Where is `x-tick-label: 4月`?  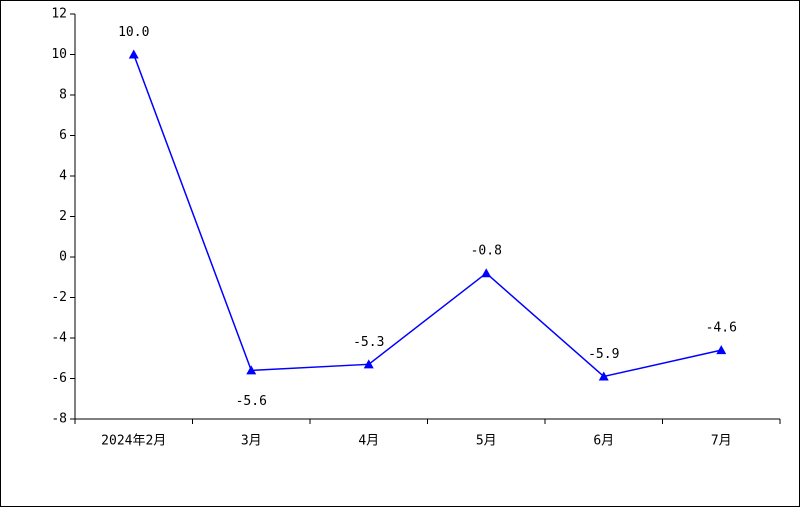
x-tick-label: 4月 is located at coordinates (368, 441).